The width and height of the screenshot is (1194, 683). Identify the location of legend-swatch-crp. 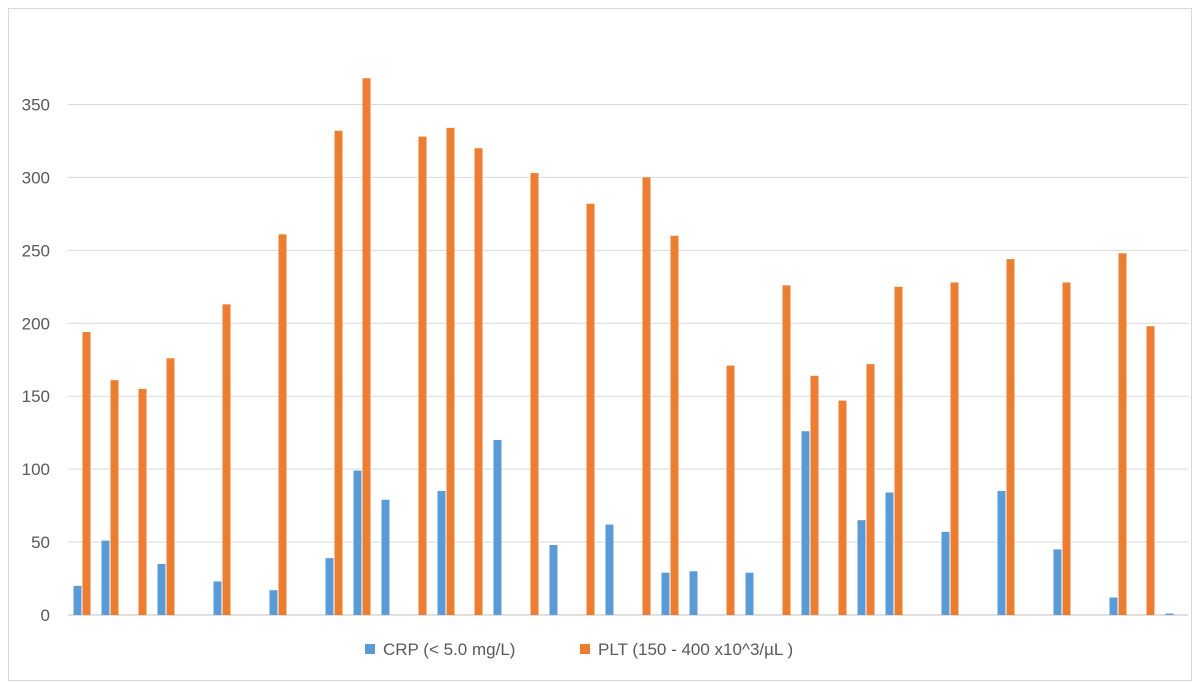
(370, 649).